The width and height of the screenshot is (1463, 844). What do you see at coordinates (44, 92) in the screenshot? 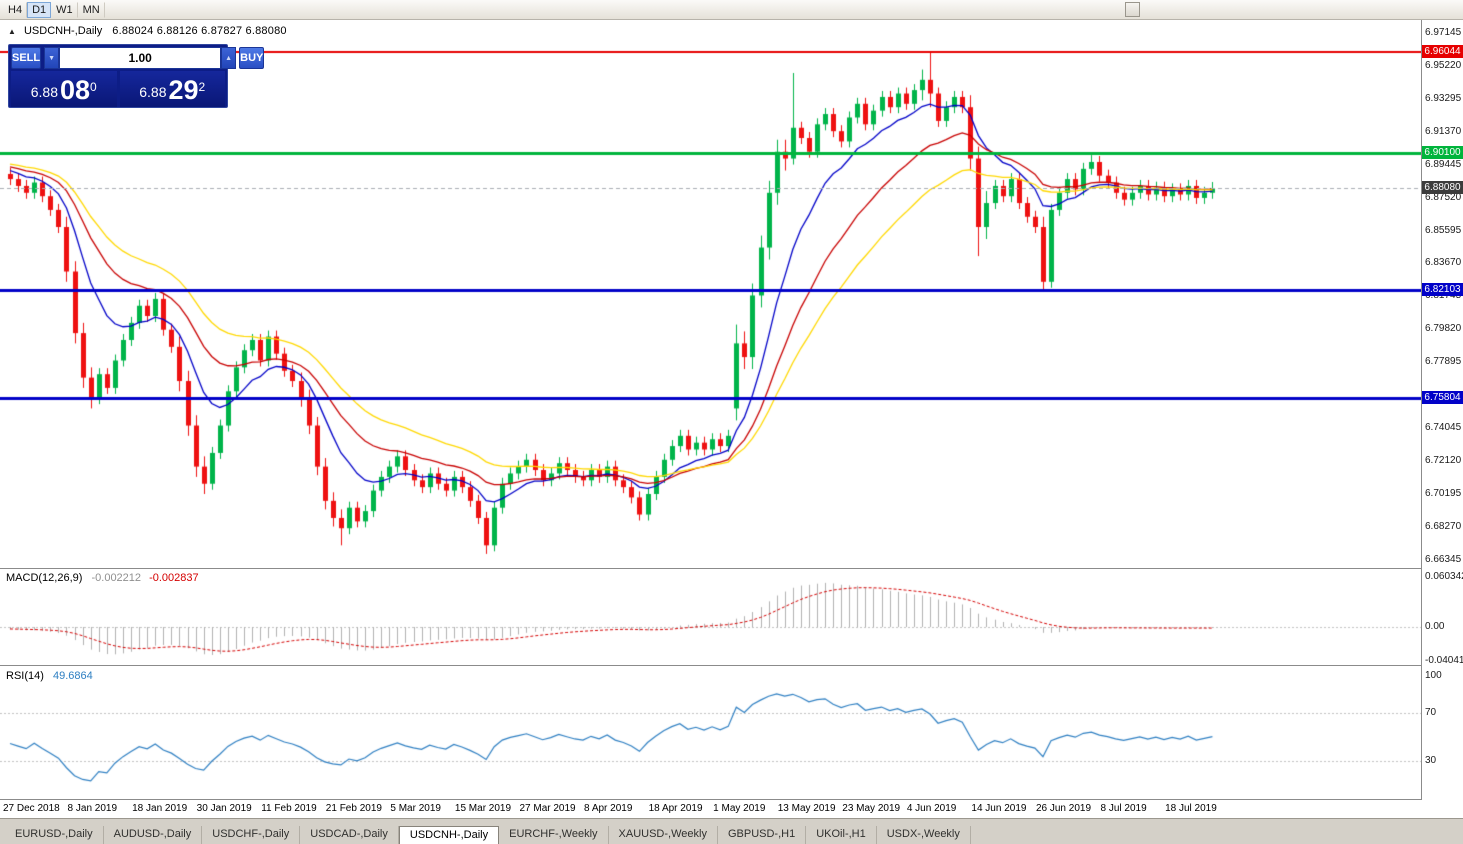
I see `sell-price-main: 6.88` at bounding box center [44, 92].